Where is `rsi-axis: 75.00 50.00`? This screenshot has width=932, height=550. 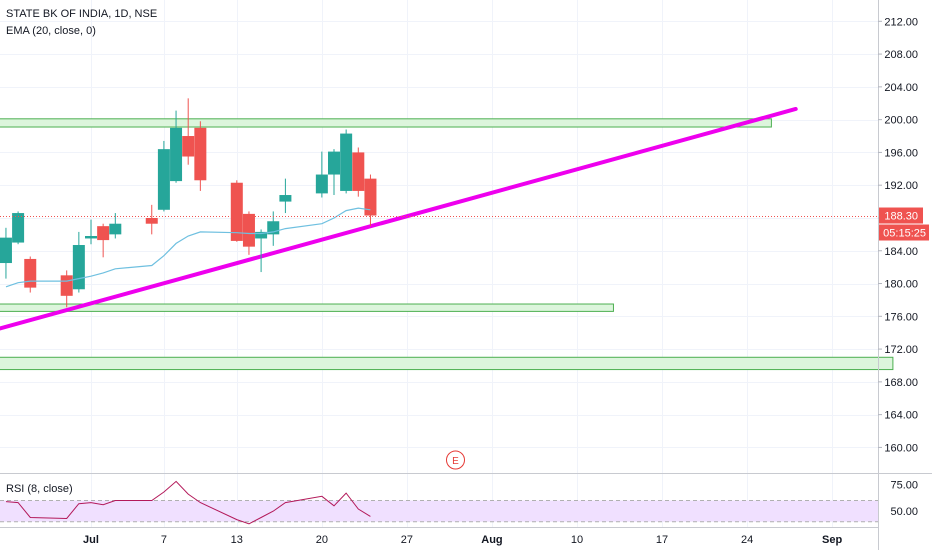 rsi-axis: 75.00 50.00 is located at coordinates (904, 499).